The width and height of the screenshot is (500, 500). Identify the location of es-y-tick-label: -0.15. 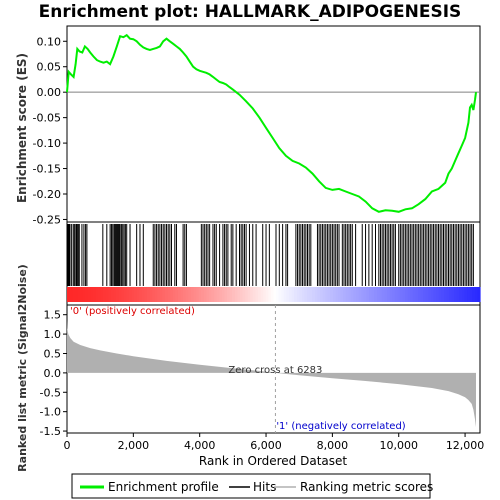
(47, 169).